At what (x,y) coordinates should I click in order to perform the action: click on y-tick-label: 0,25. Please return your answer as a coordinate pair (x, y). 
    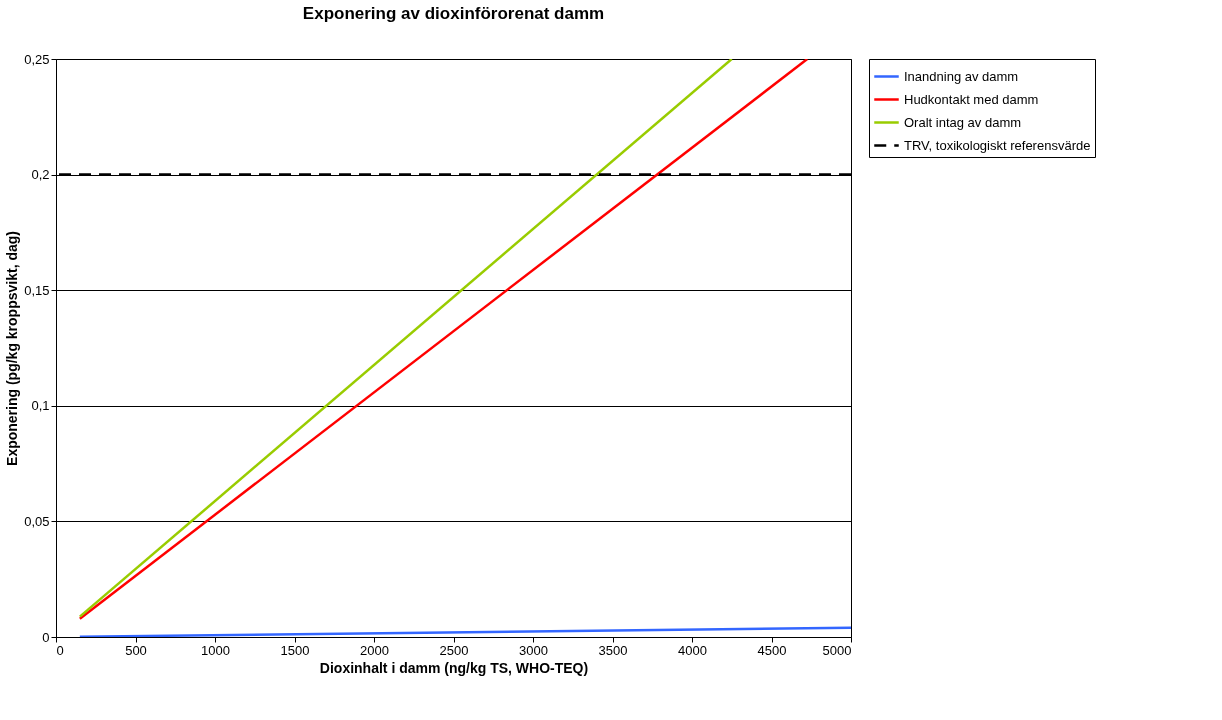
    Looking at the image, I should click on (37, 59).